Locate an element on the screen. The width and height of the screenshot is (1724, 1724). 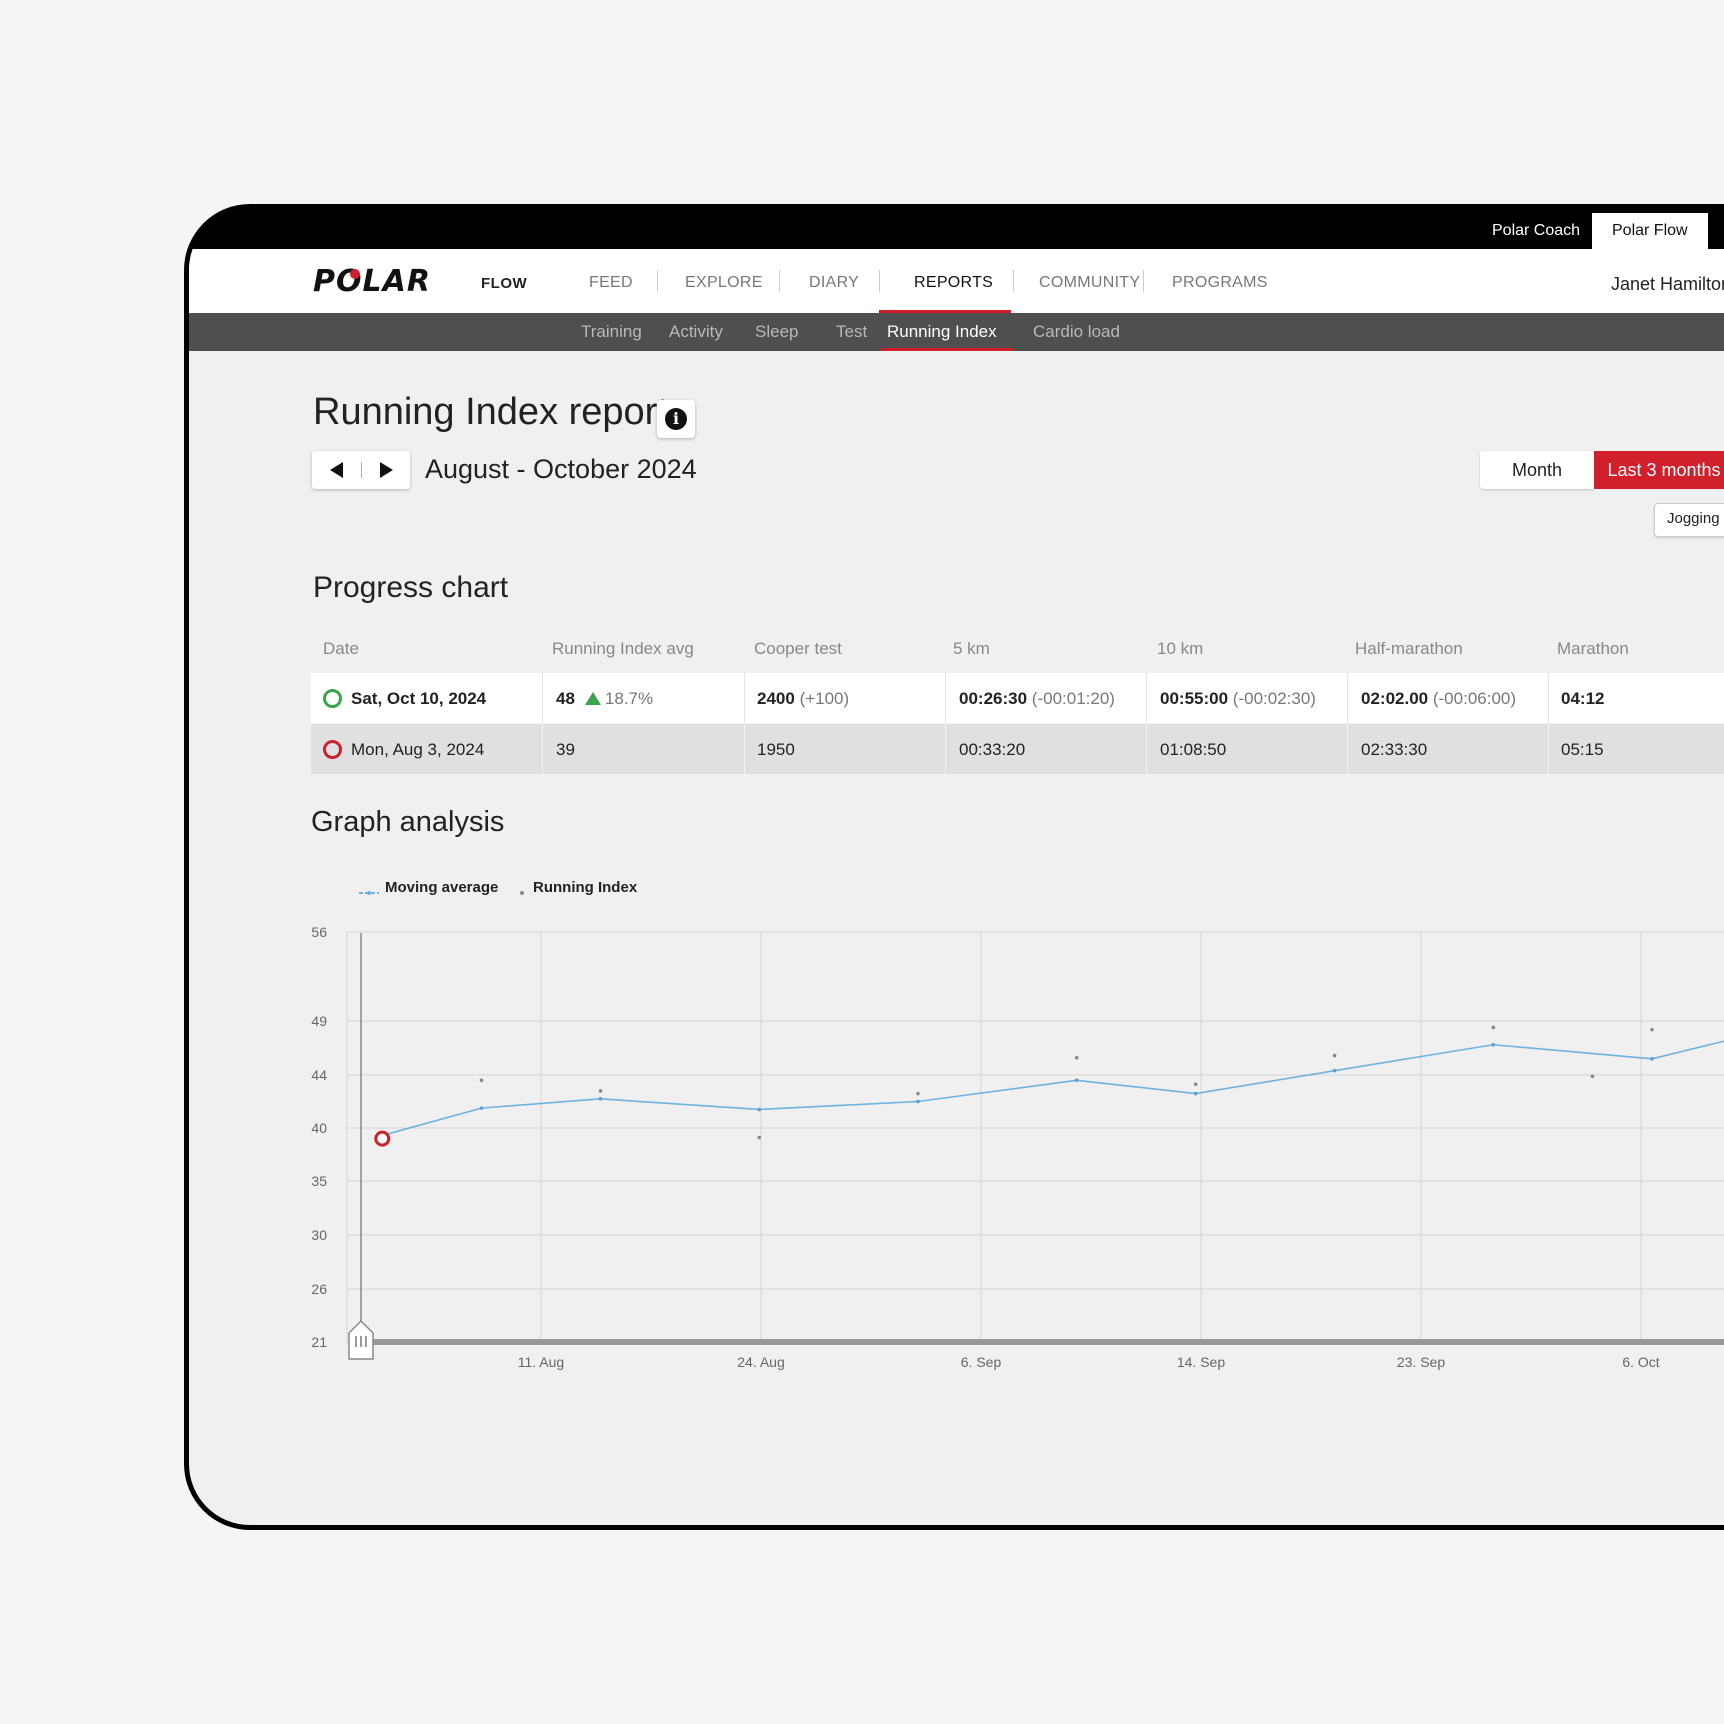
y-tick-label: 40 is located at coordinates (319, 1128).